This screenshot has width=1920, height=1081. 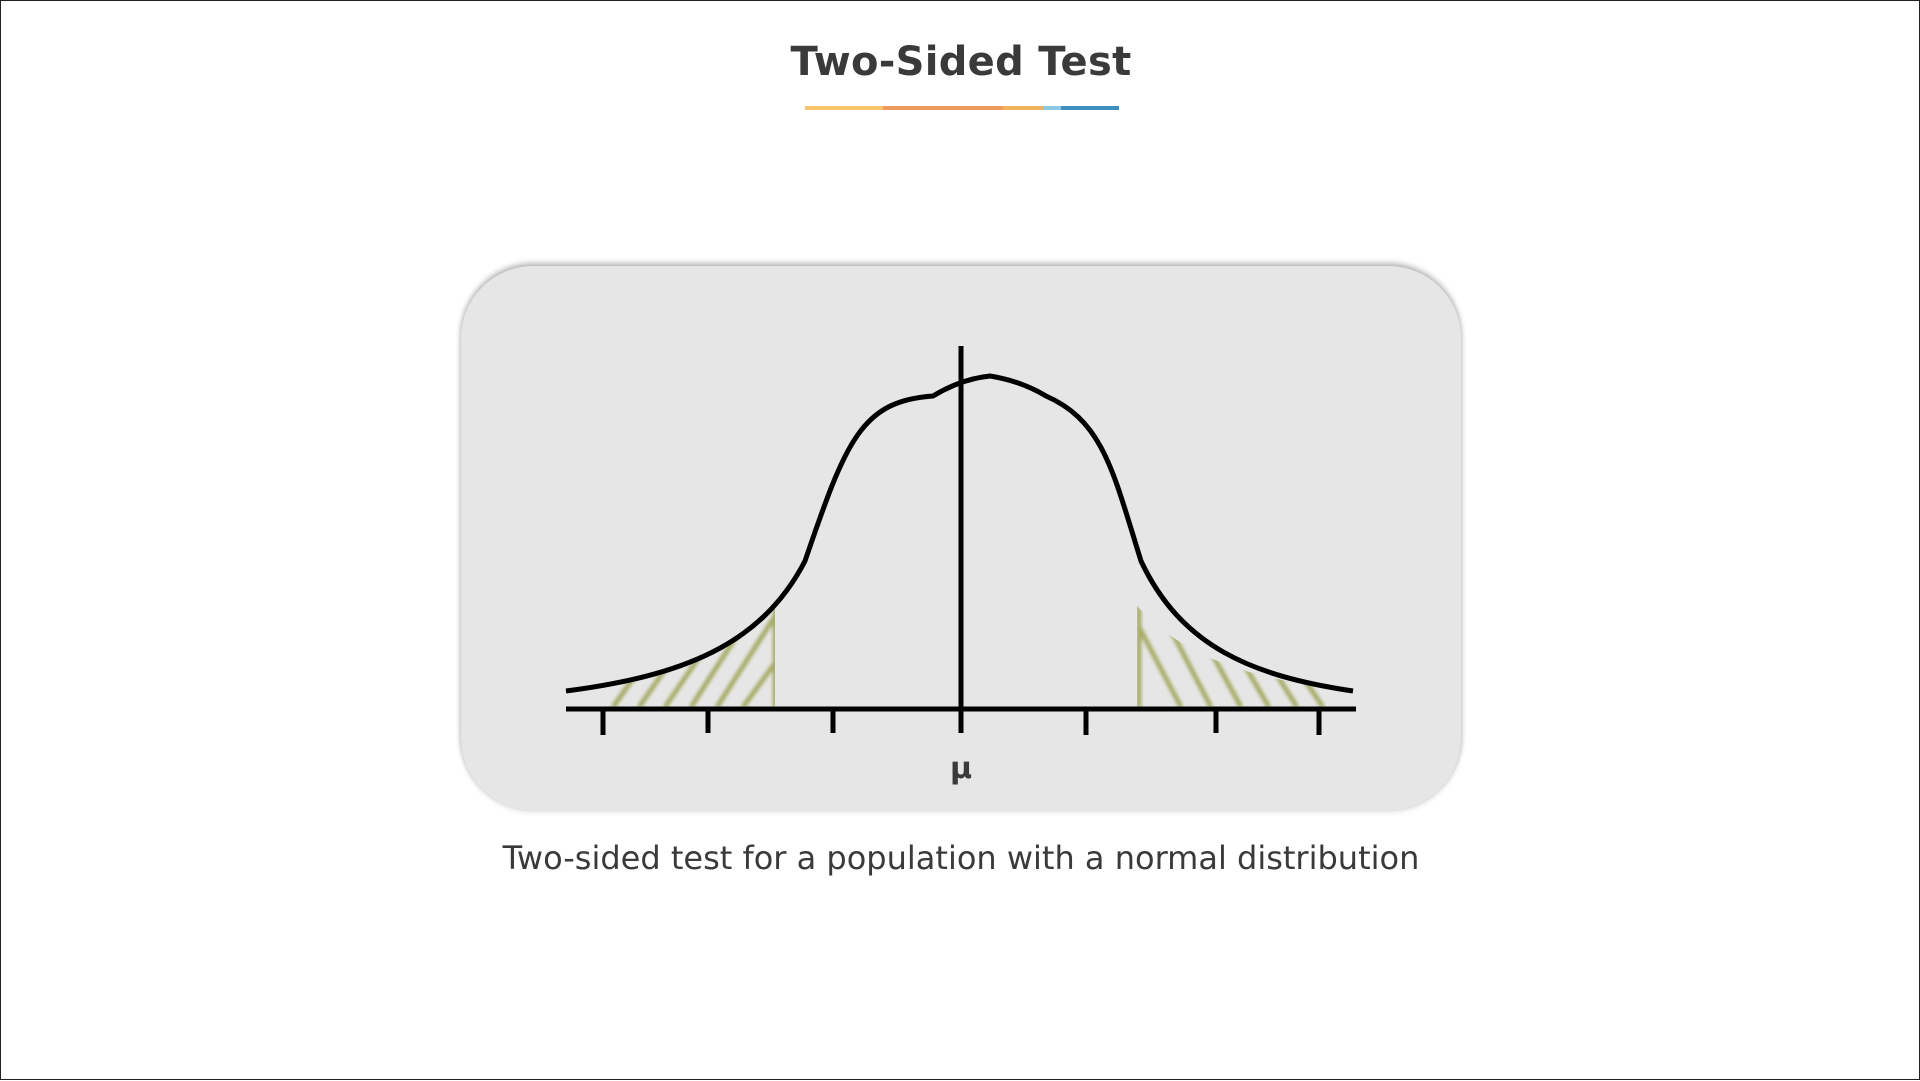 I want to click on bell-curve, so click(x=959, y=533).